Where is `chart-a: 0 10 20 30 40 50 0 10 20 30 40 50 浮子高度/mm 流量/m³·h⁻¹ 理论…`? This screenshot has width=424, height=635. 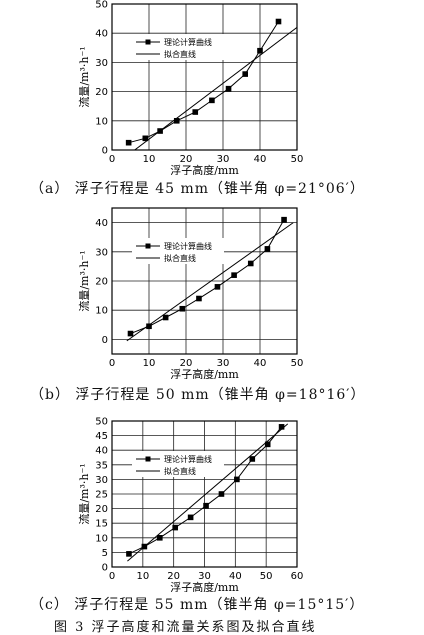
chart-a: 0 10 20 30 40 50 0 10 20 30 40 50 浮子高度/mm 流量/m³·h⁻¹ 理论… is located at coordinates (190, 87).